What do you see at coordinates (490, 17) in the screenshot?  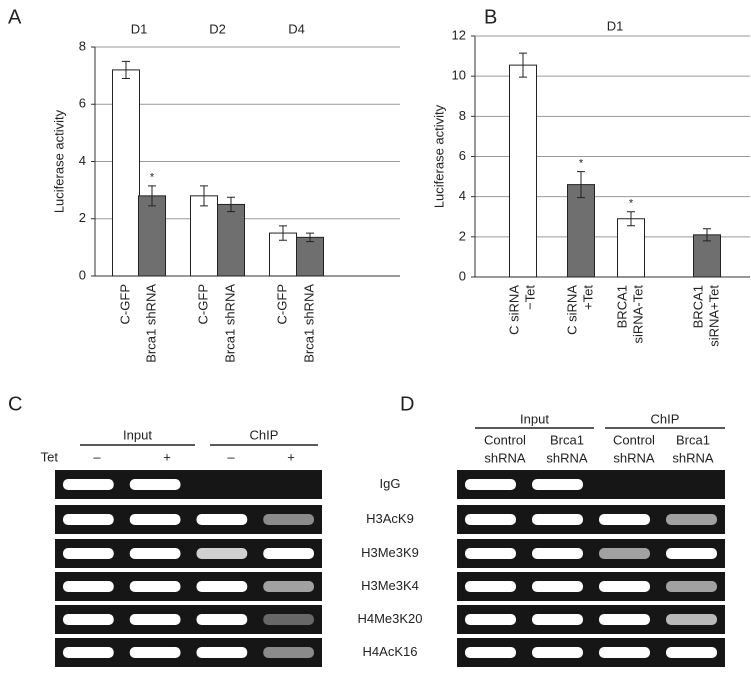 I see `panel-letter: B` at bounding box center [490, 17].